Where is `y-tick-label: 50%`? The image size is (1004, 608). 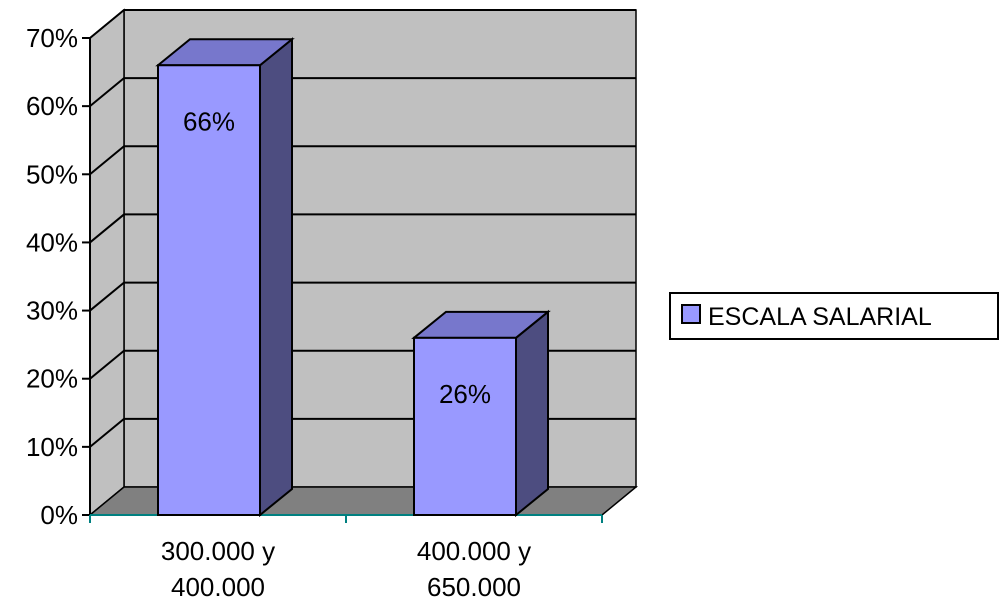 y-tick-label: 50% is located at coordinates (52, 174).